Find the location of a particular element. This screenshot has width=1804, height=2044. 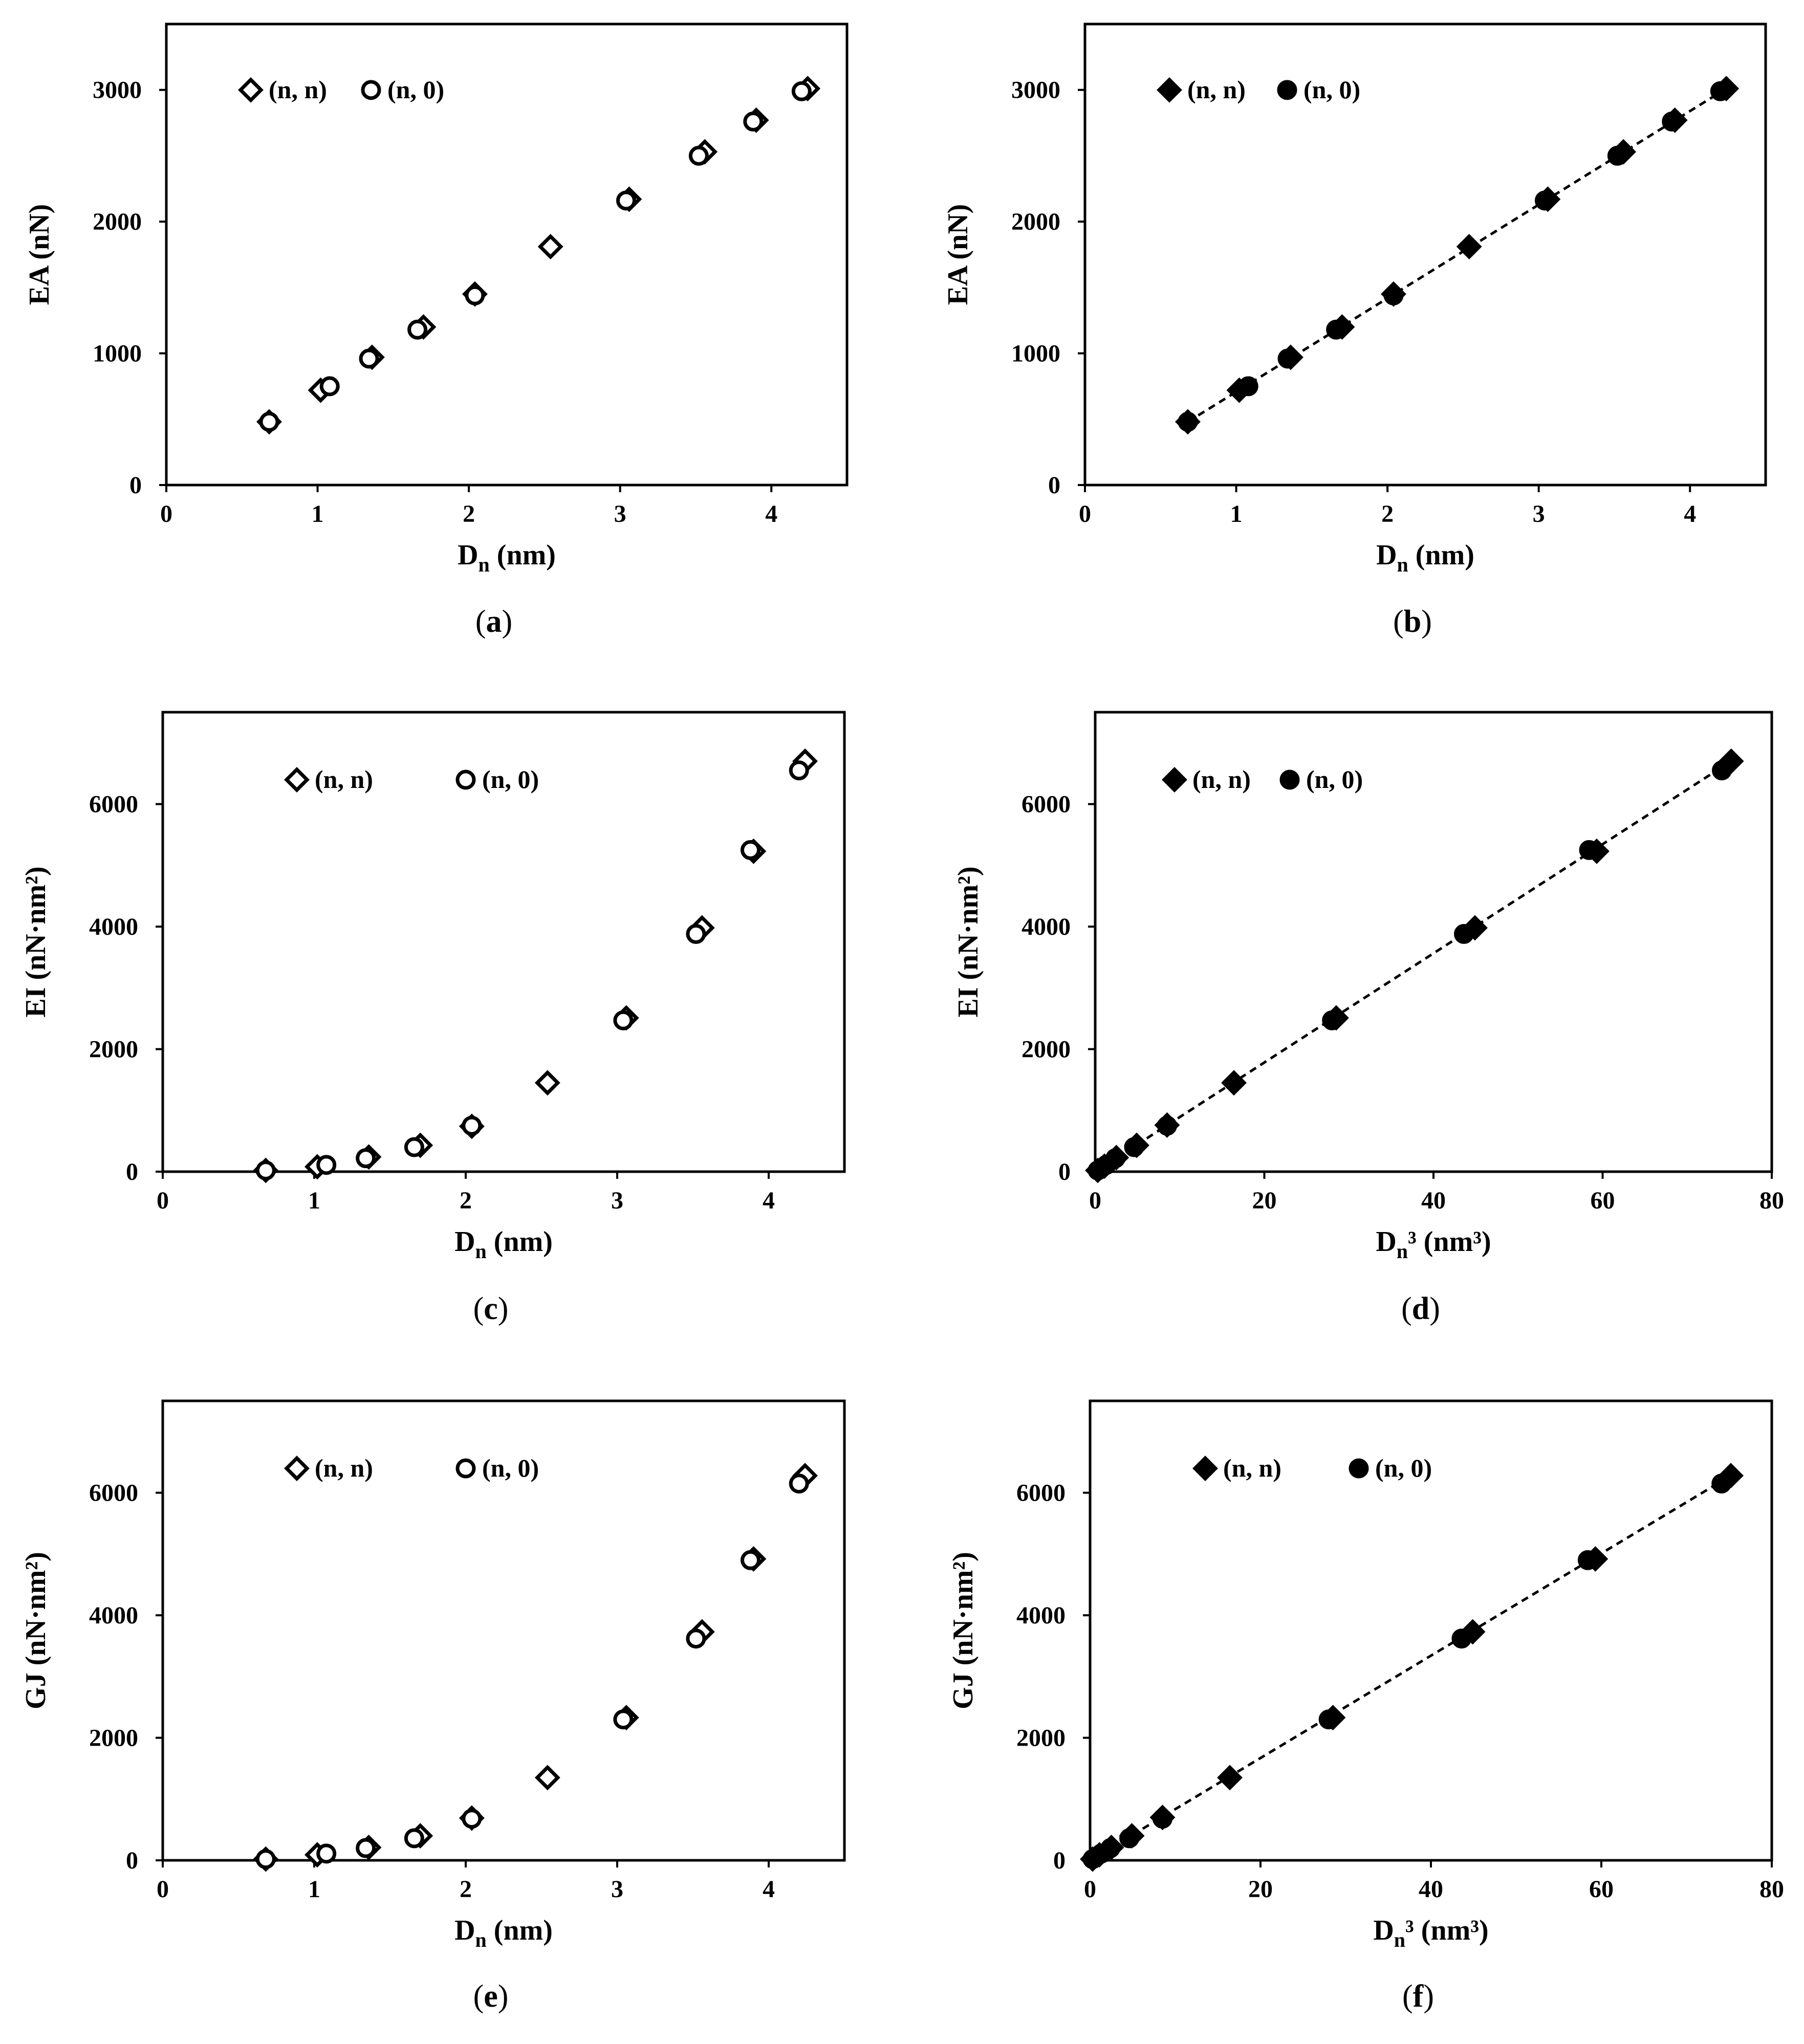

y-tick-label: 6000 is located at coordinates (113, 1493).